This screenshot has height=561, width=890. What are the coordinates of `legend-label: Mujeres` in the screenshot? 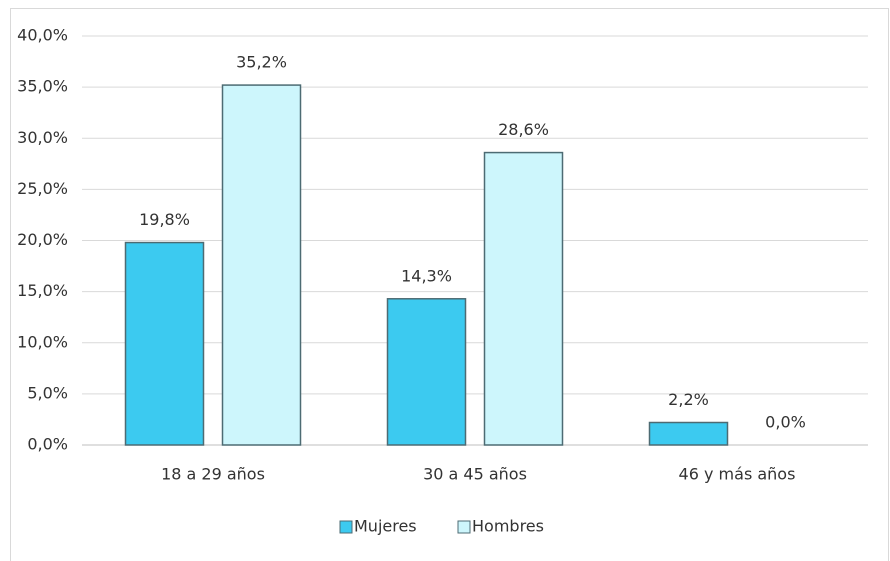 It's located at (385, 526).